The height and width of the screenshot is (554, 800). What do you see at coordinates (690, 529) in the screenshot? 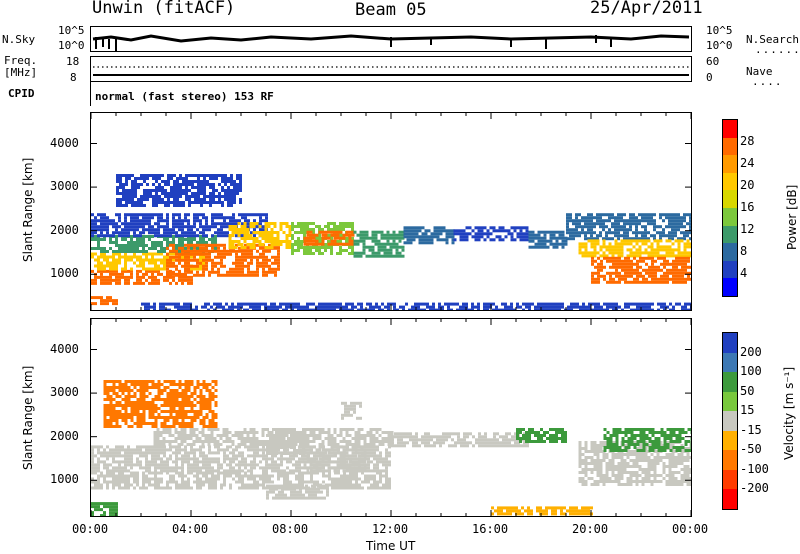
I see `x-tick-label-6: 00:00` at bounding box center [690, 529].